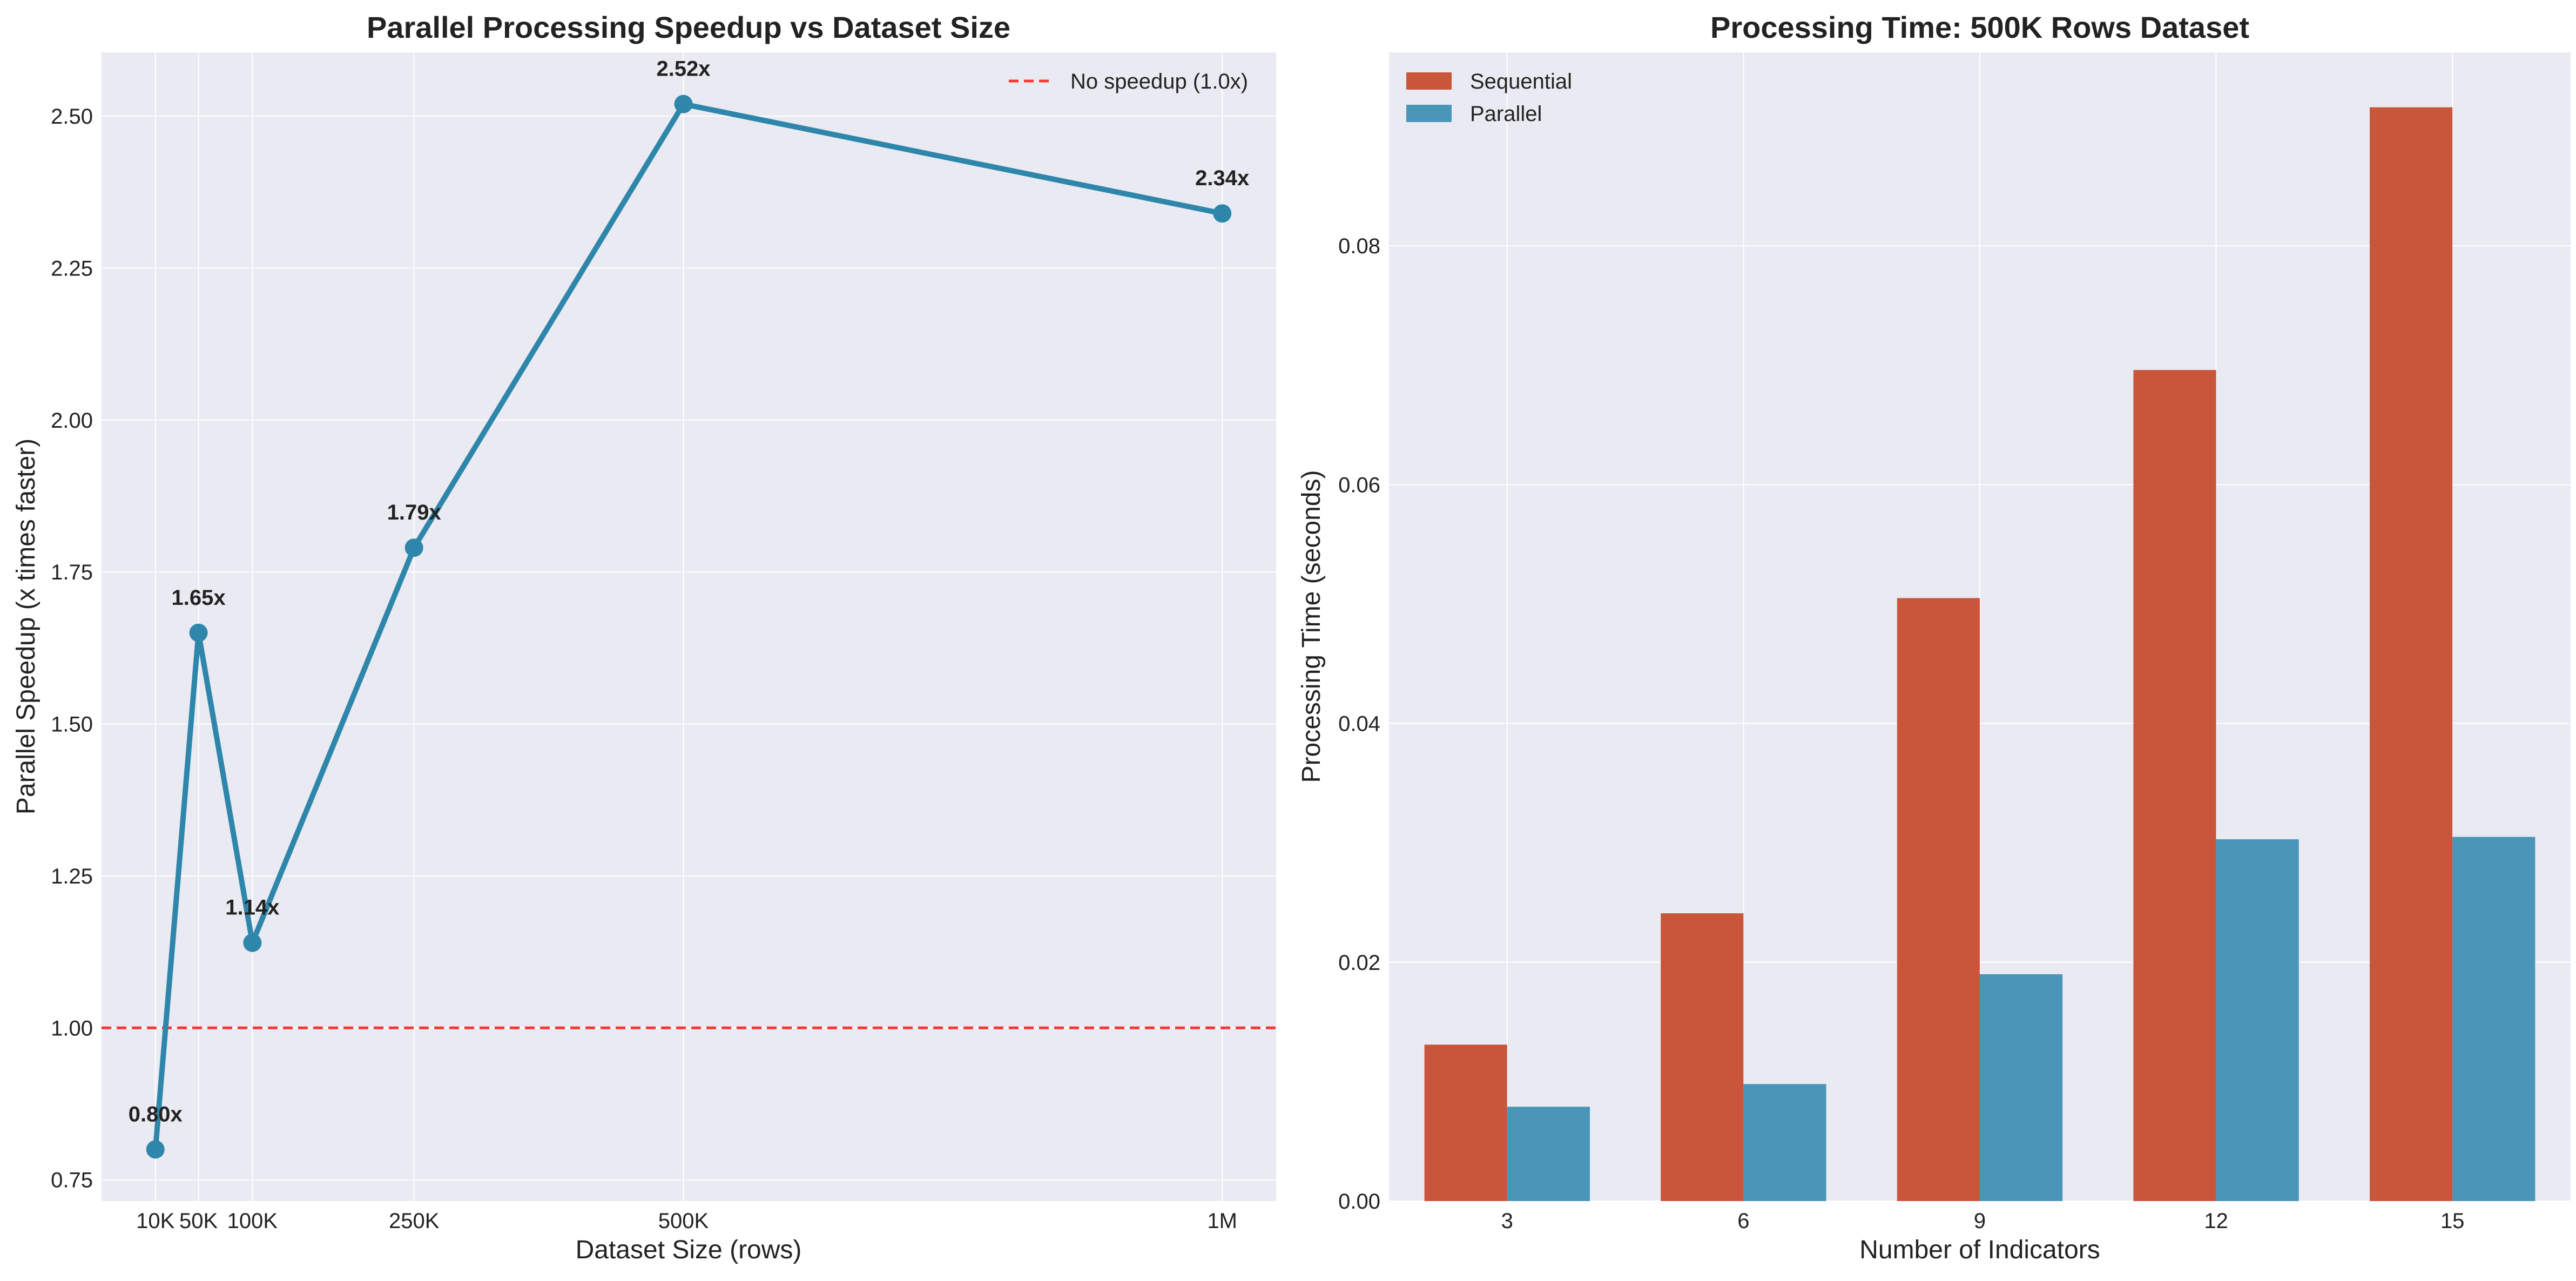 The image size is (2576, 1281). What do you see at coordinates (1222, 1221) in the screenshot?
I see `left-x-tick-label: 1M` at bounding box center [1222, 1221].